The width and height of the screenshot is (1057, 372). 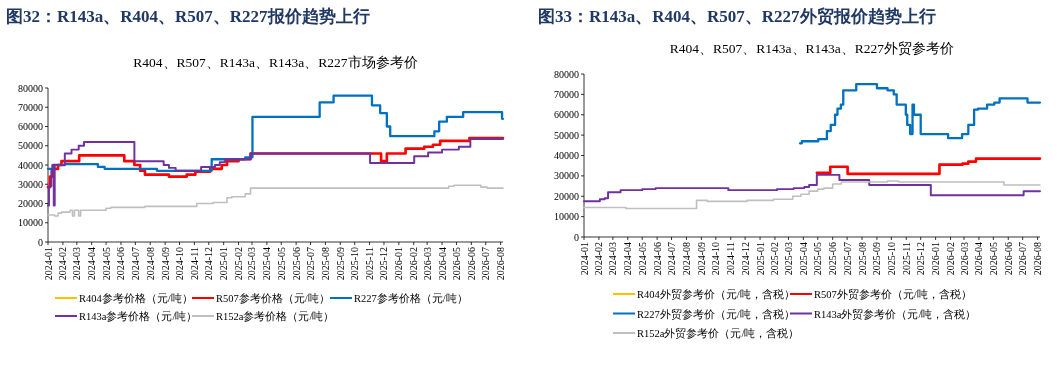 What do you see at coordinates (718, 333) in the screenshot?
I see `legend-label: R152a外贸参考价（元/吨，含税）` at bounding box center [718, 333].